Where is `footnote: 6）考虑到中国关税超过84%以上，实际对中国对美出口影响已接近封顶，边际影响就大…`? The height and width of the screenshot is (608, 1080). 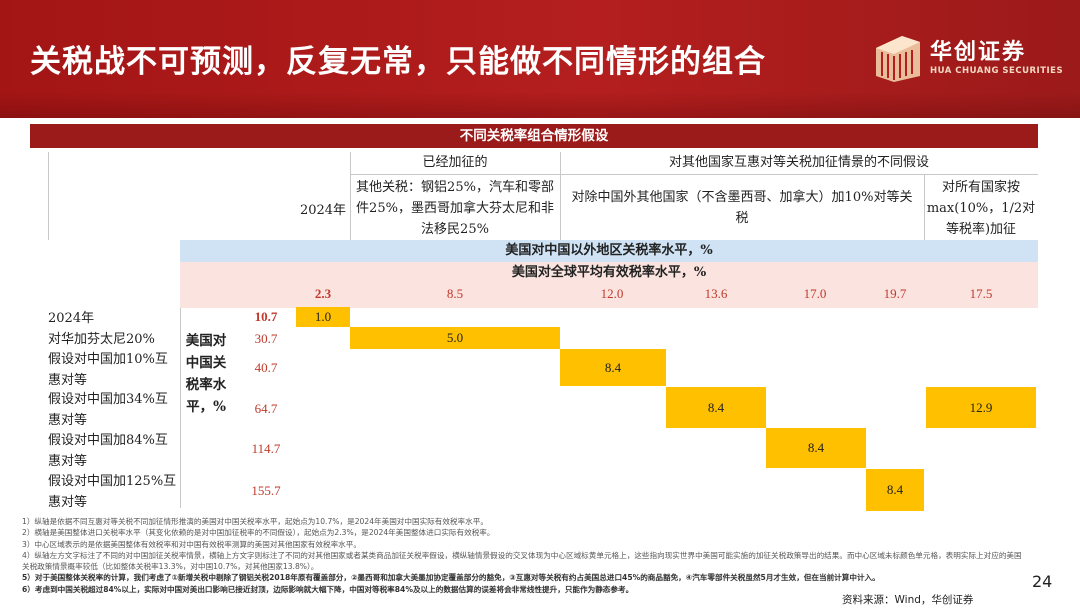 footnote: 6）考虑到中国关税超过84%以上，实际对中国对美出口影响已接近封顶，边际影响就大… is located at coordinates (328, 589).